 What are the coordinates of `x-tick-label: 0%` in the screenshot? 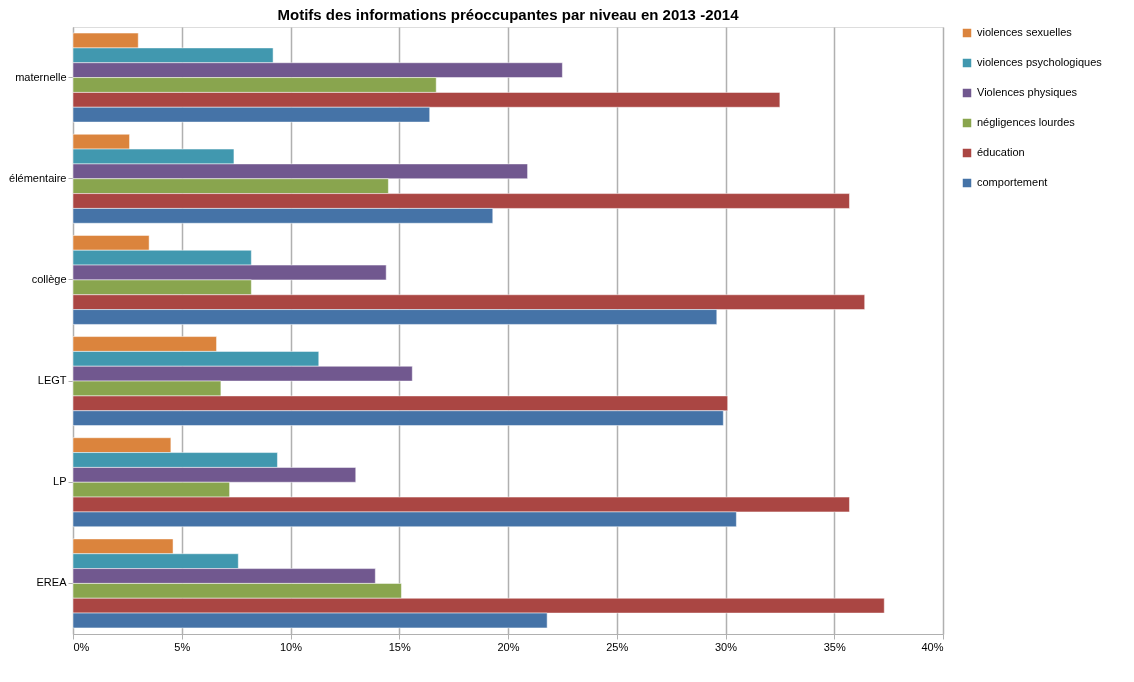 It's located at (81, 646).